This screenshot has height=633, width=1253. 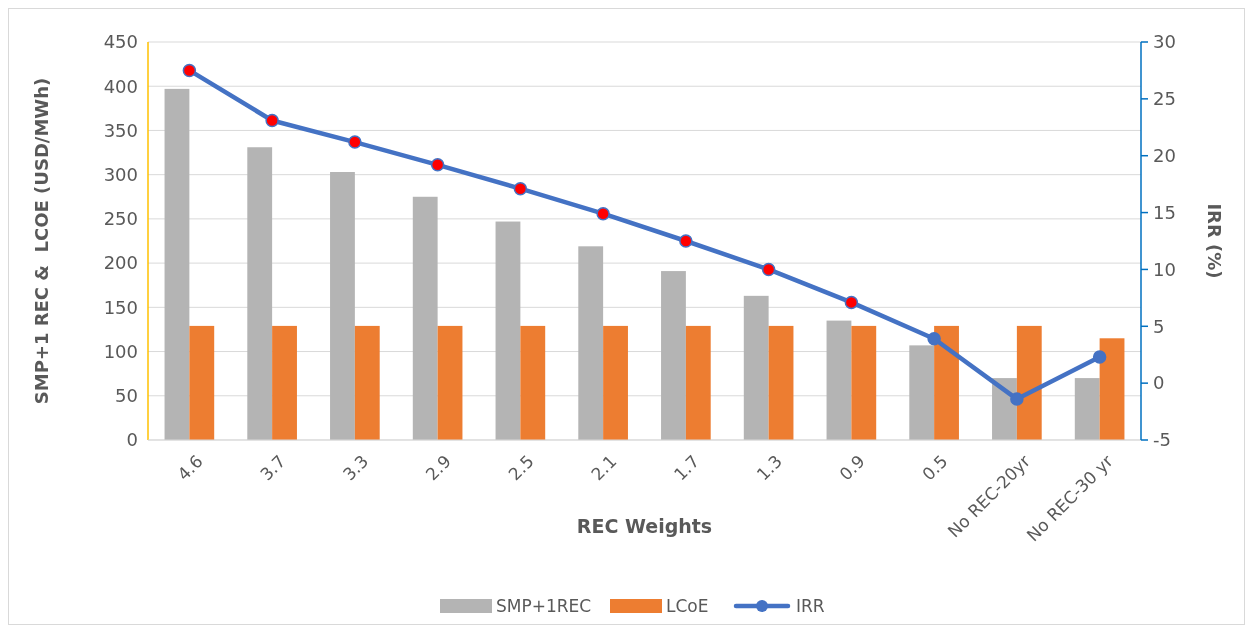 What do you see at coordinates (1164, 269) in the screenshot?
I see `y2-tick-label: 10` at bounding box center [1164, 269].